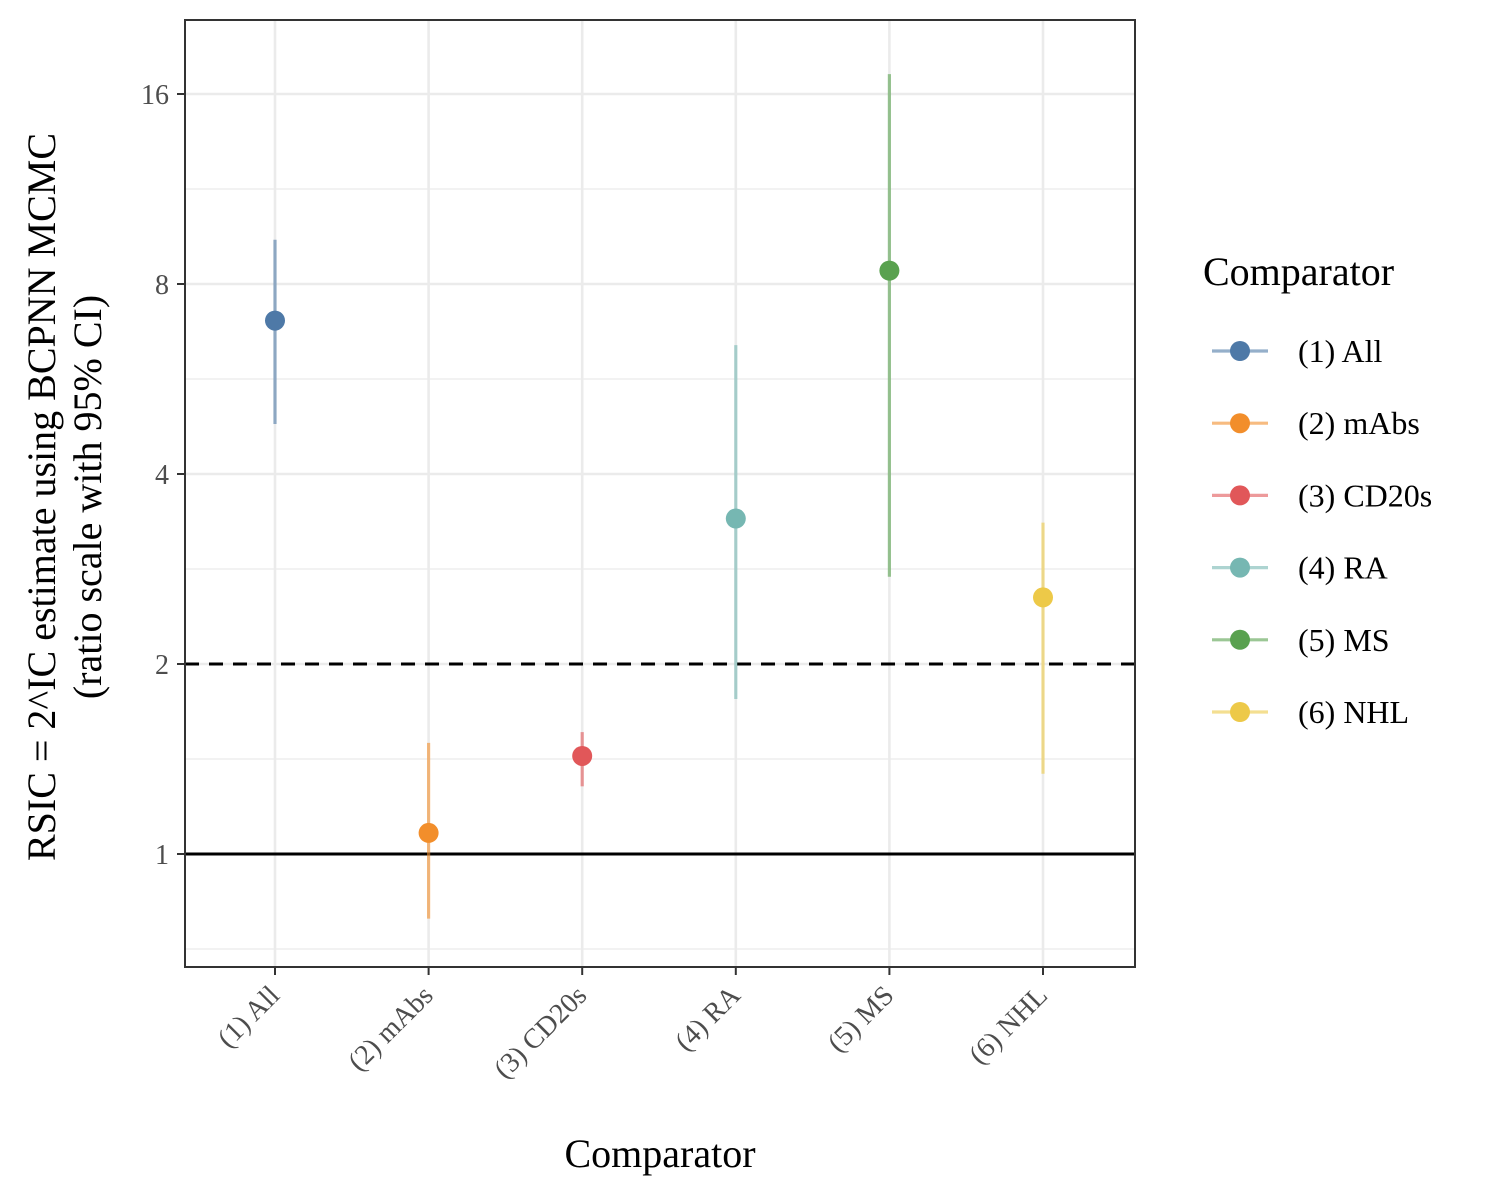 The width and height of the screenshot is (1500, 1200). Describe the element at coordinates (1298, 271) in the screenshot. I see `legend-title: Comparator` at that location.